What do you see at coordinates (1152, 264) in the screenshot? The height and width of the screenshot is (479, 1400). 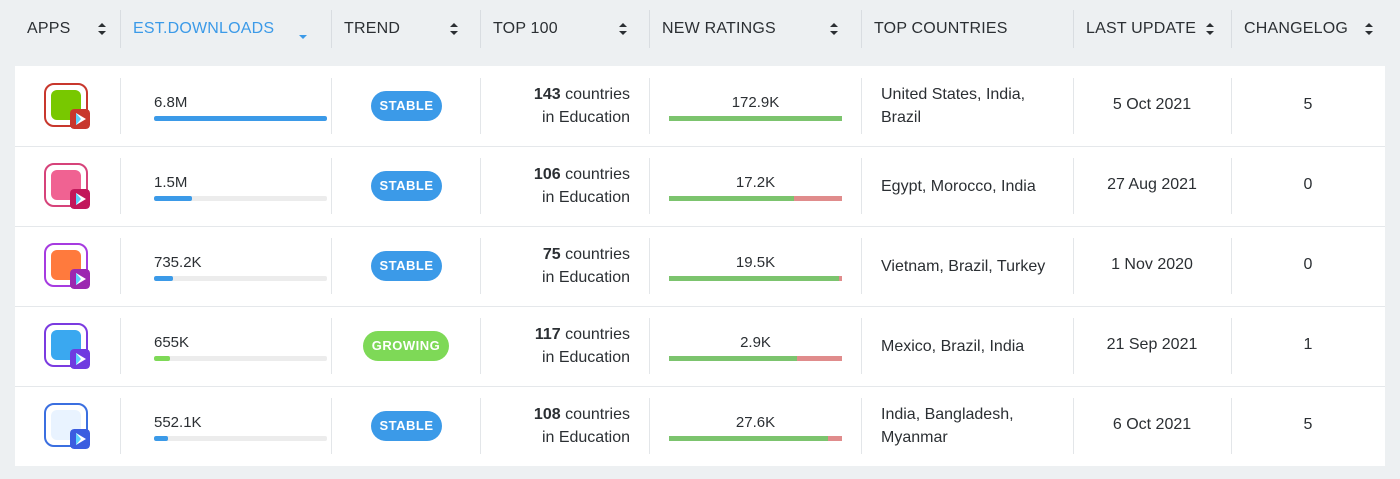 I see `last-update-date: 1 Nov 2020` at bounding box center [1152, 264].